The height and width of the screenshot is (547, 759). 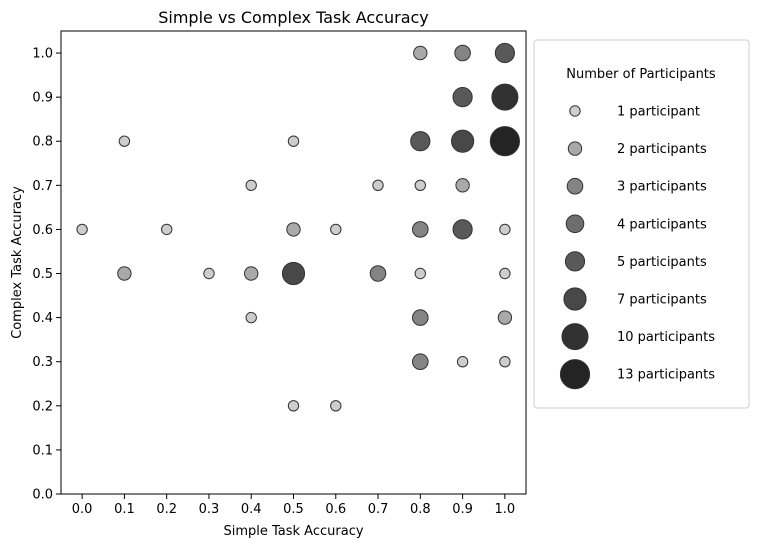 I want to click on y-tick-label: 0.9, so click(x=42, y=98).